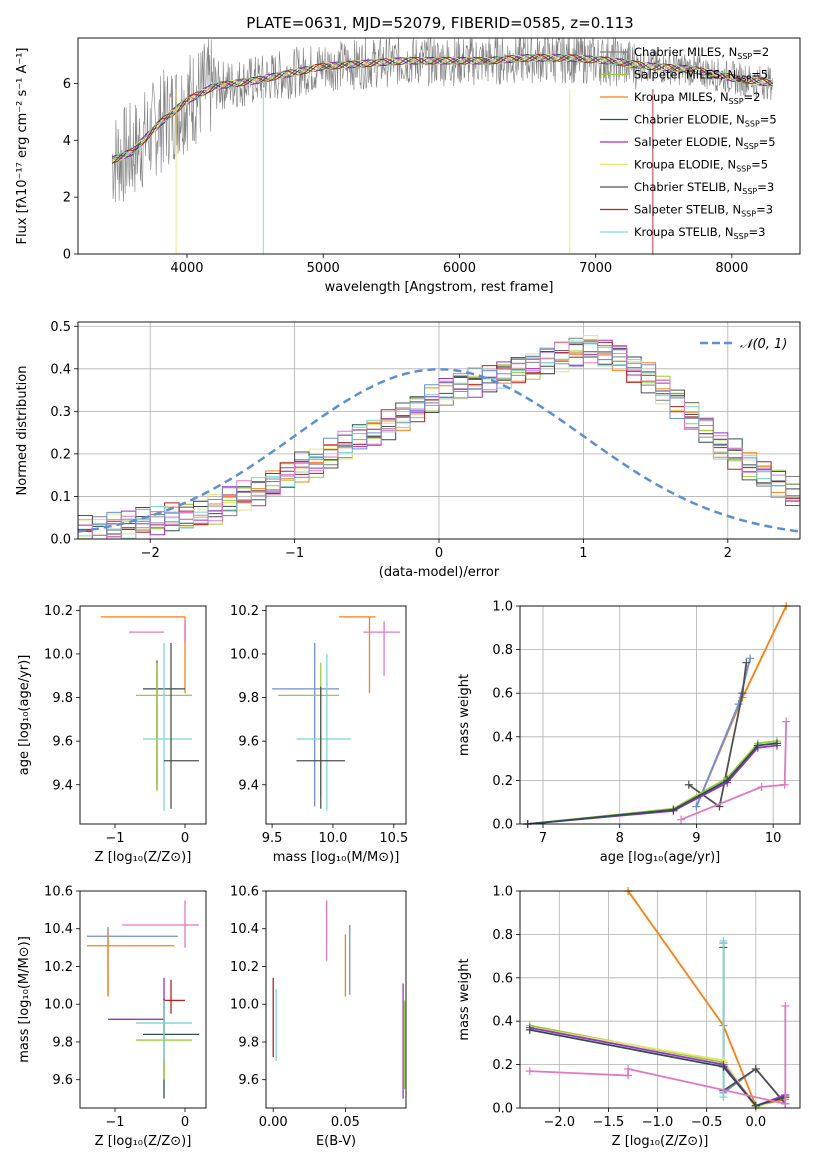  I want to click on x-tick-label: −0.5, so click(707, 1122).